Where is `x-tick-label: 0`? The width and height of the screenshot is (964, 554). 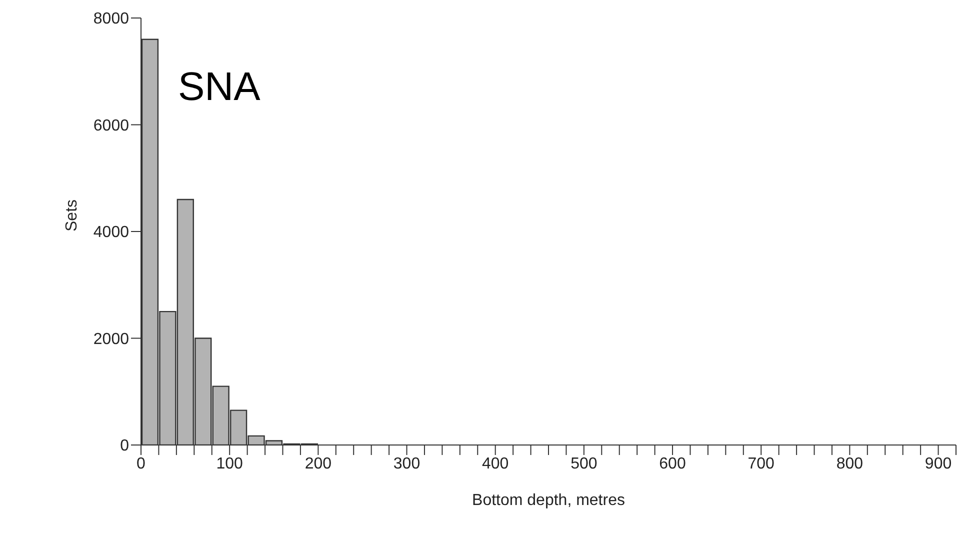 x-tick-label: 0 is located at coordinates (141, 463).